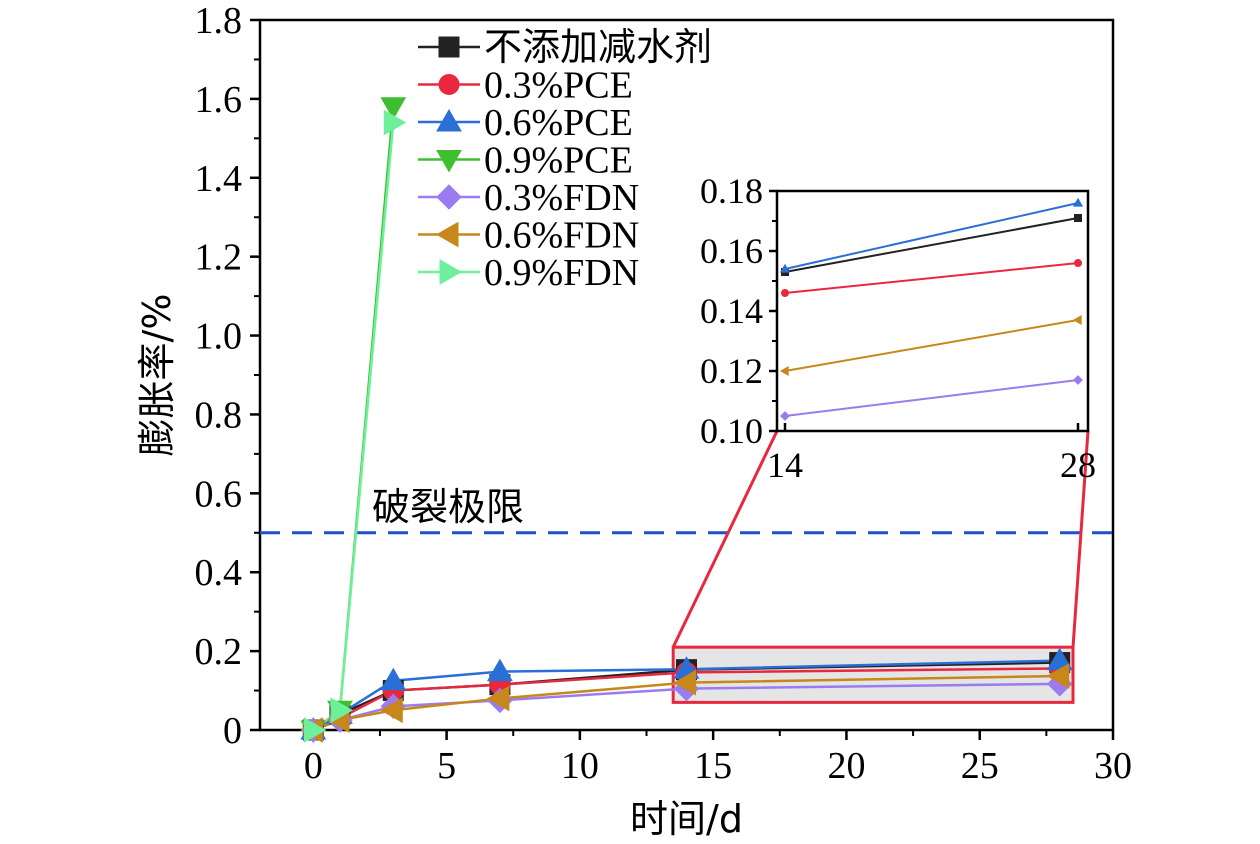 The height and width of the screenshot is (844, 1260). I want to click on y-tick-label: 1.0, so click(219, 337).